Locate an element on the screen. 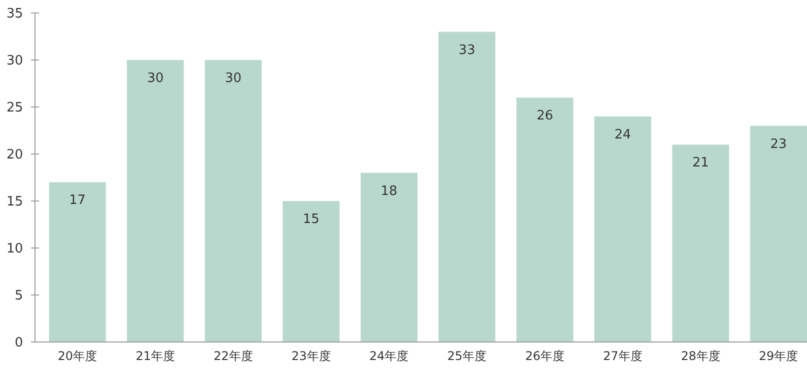 Image resolution: width=807 pixels, height=368 pixels. data-label: 24 is located at coordinates (623, 134).